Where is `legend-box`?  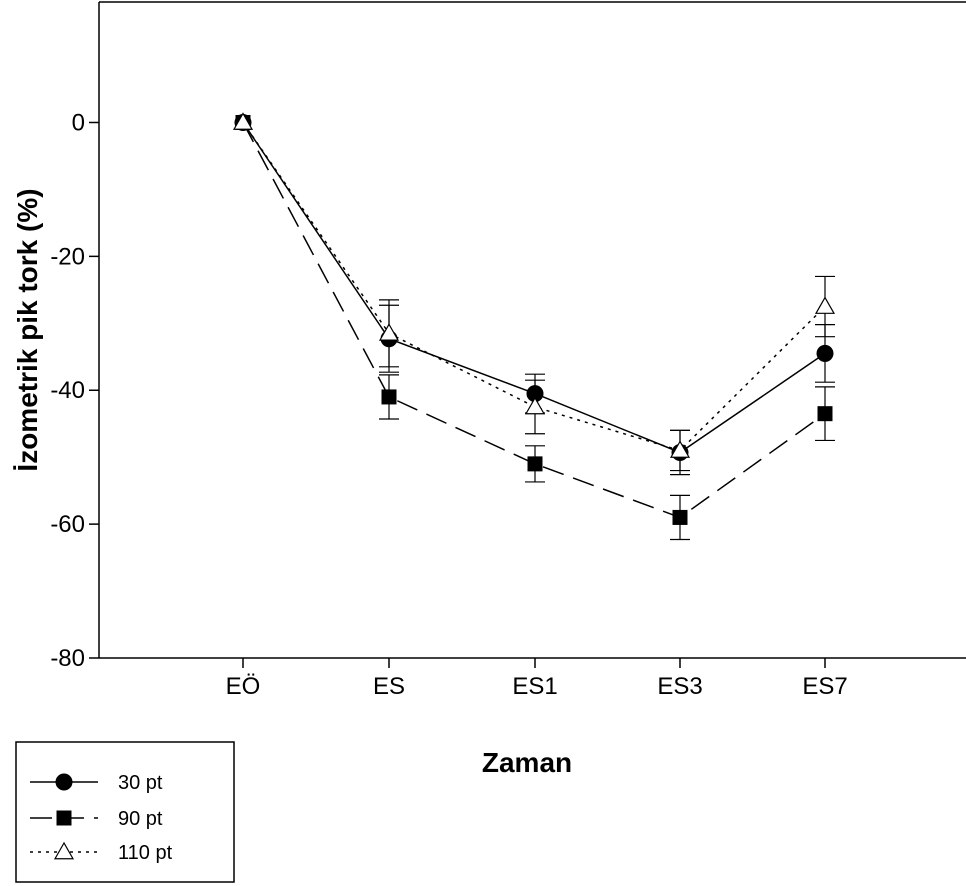
legend-box is located at coordinates (125, 812).